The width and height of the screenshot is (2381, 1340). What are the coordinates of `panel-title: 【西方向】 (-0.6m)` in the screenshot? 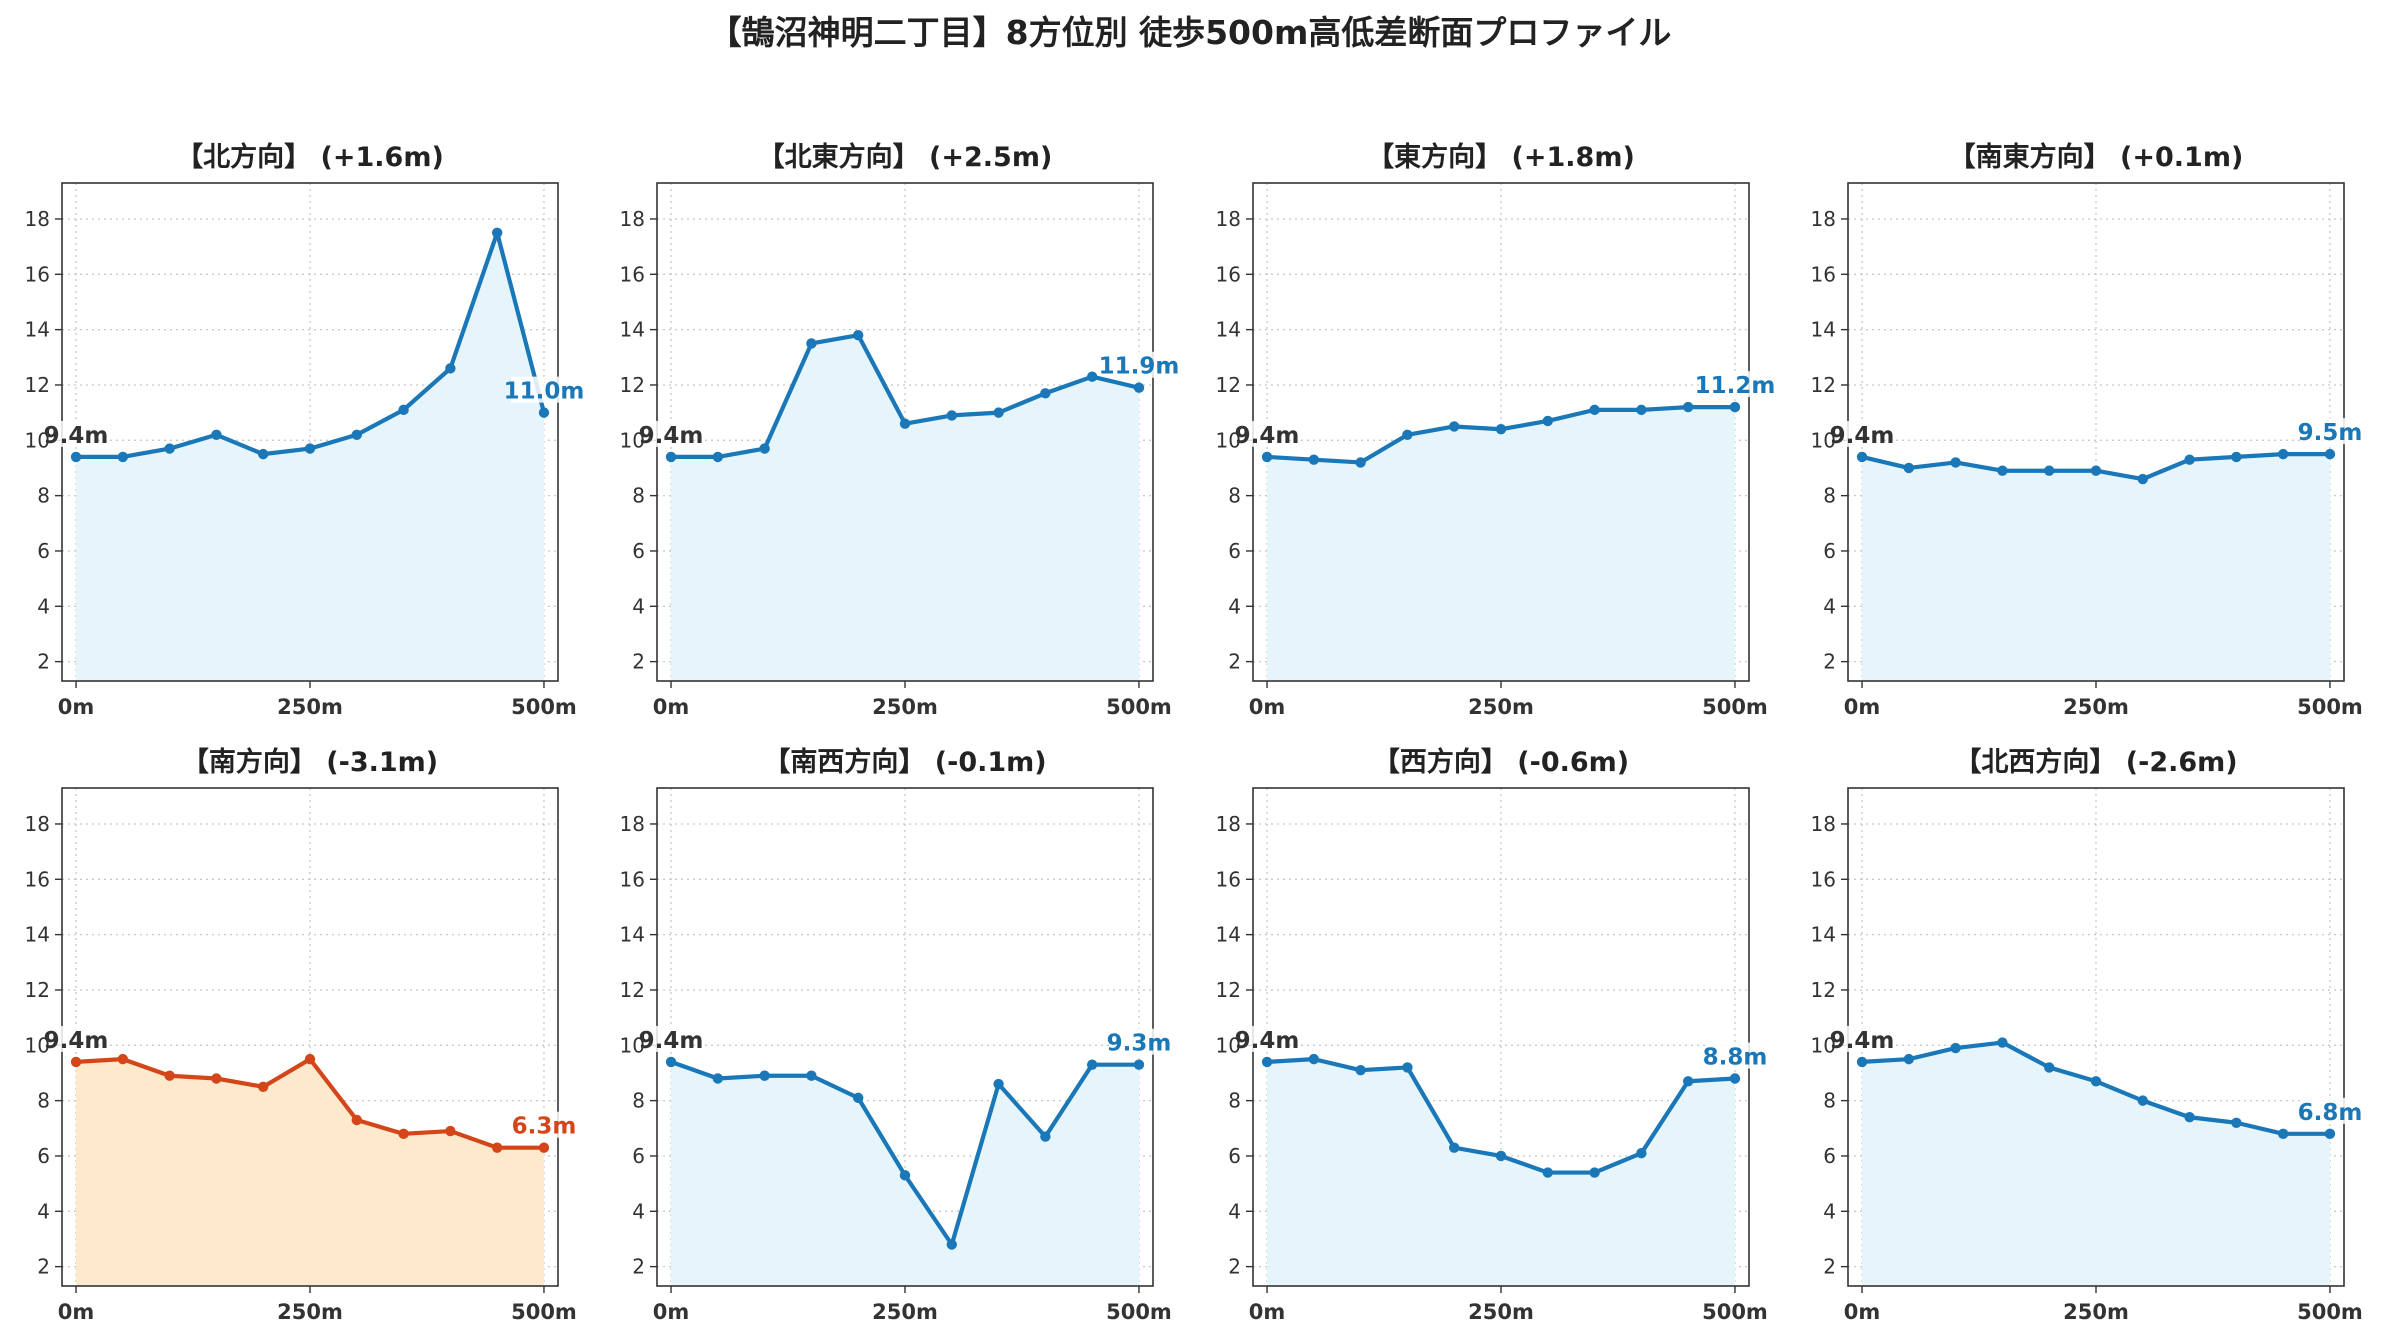 It's located at (1501, 762).